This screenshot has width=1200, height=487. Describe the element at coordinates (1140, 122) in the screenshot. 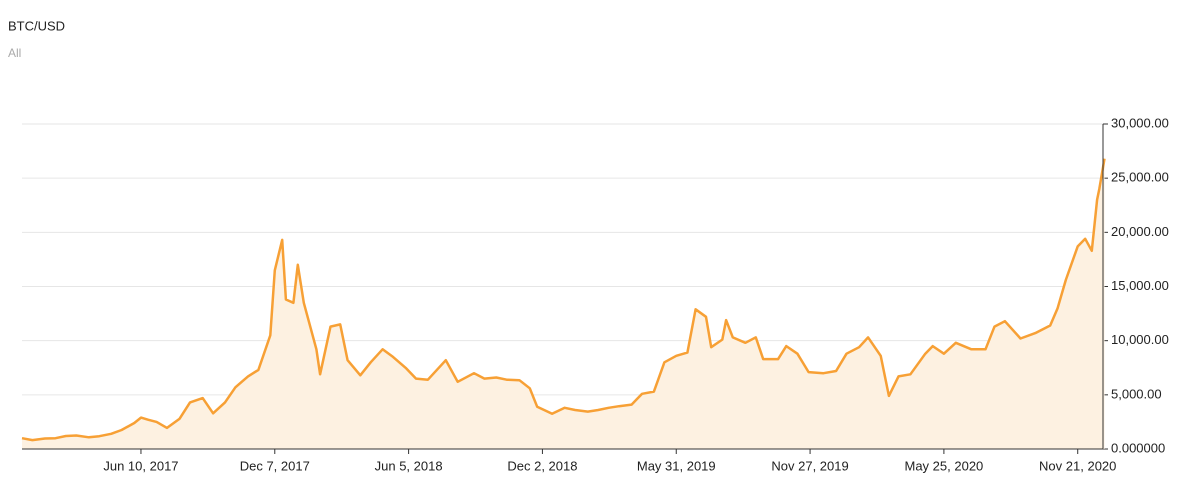

I see `y-tick-label: 30,000.00` at that location.